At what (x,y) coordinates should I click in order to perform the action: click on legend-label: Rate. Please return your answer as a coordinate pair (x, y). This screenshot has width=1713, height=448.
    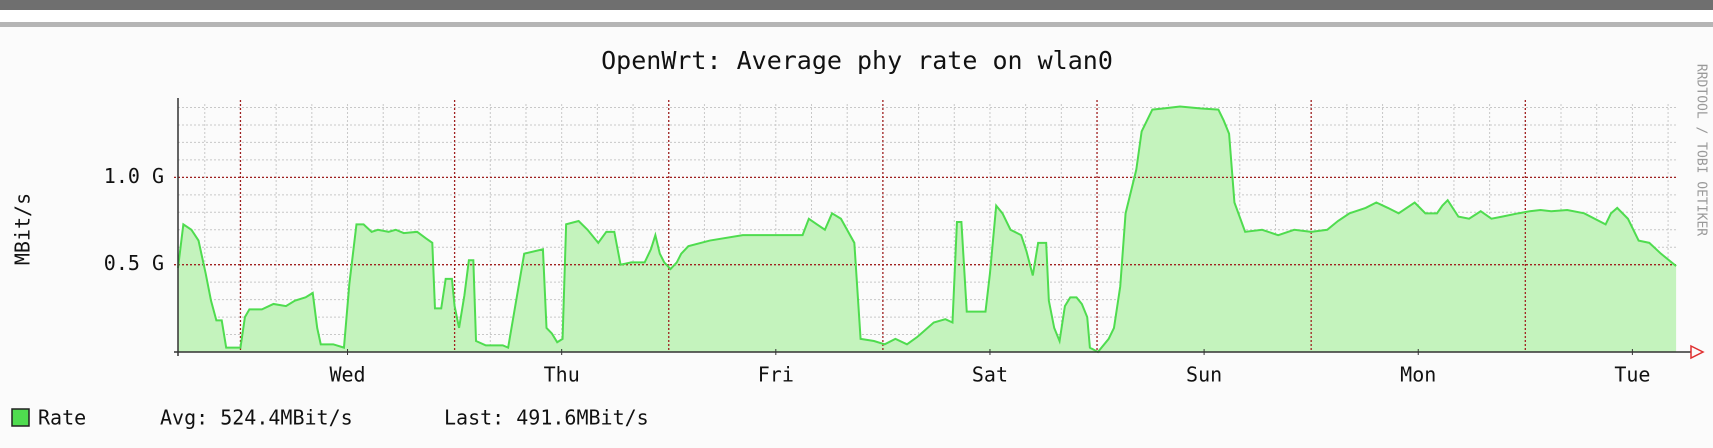
    Looking at the image, I should click on (62, 418).